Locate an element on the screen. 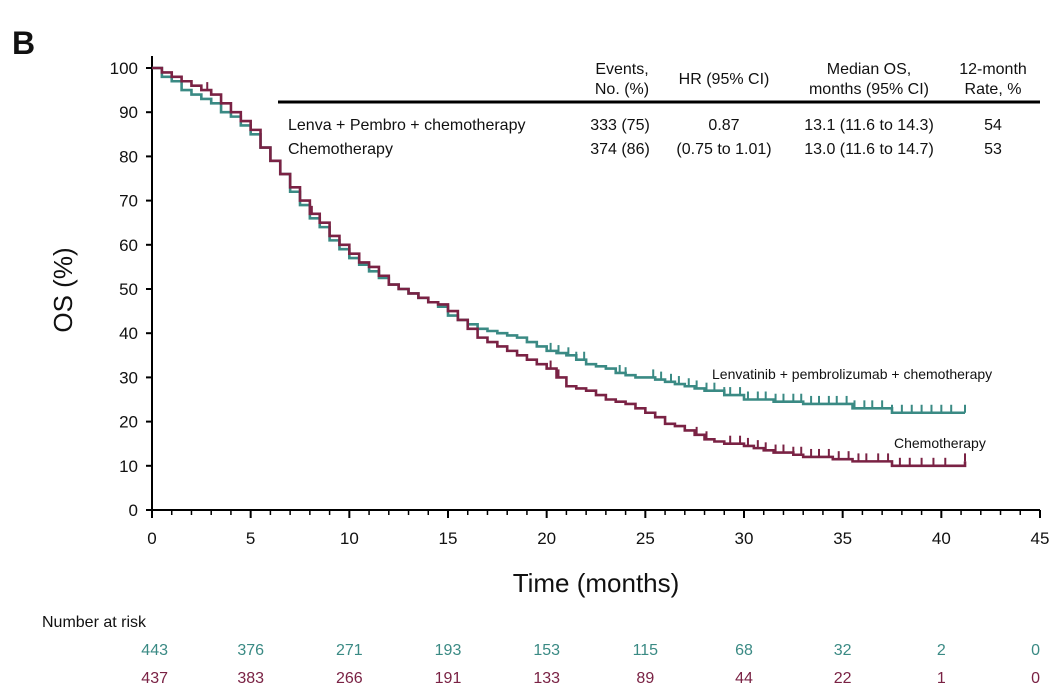 This screenshot has width=1060, height=696. at-risk-chemo: 0 is located at coordinates (1035, 678).